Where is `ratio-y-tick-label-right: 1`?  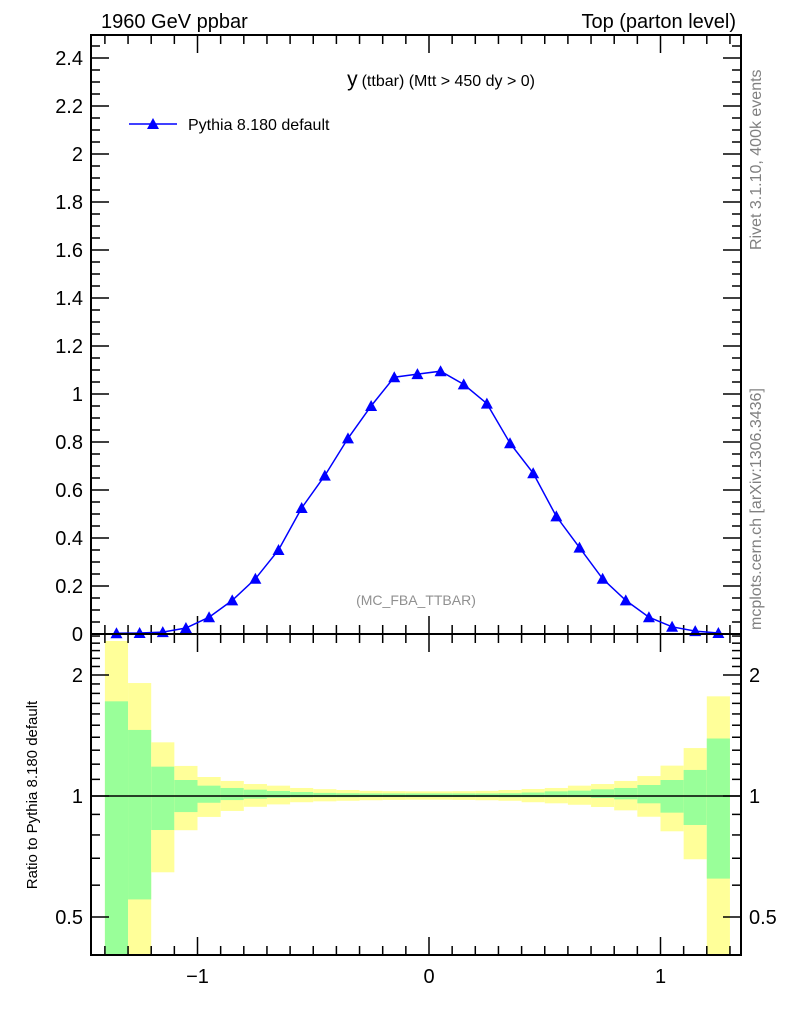 ratio-y-tick-label-right: 1 is located at coordinates (754, 797).